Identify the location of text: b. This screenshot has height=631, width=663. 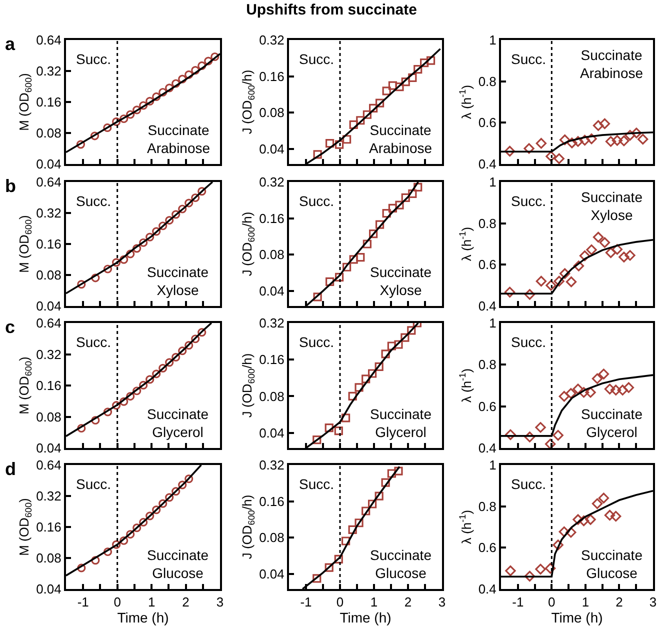
(10, 186).